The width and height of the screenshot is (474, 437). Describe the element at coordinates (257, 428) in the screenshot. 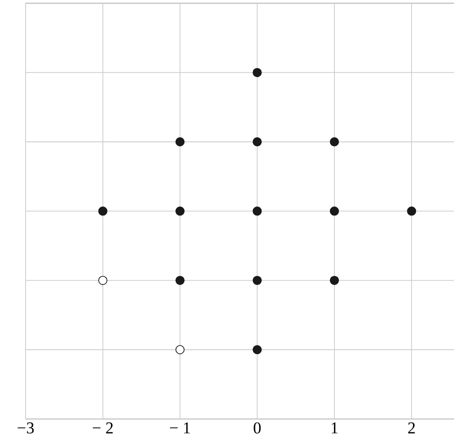

I see `x-tick-label: 0` at that location.